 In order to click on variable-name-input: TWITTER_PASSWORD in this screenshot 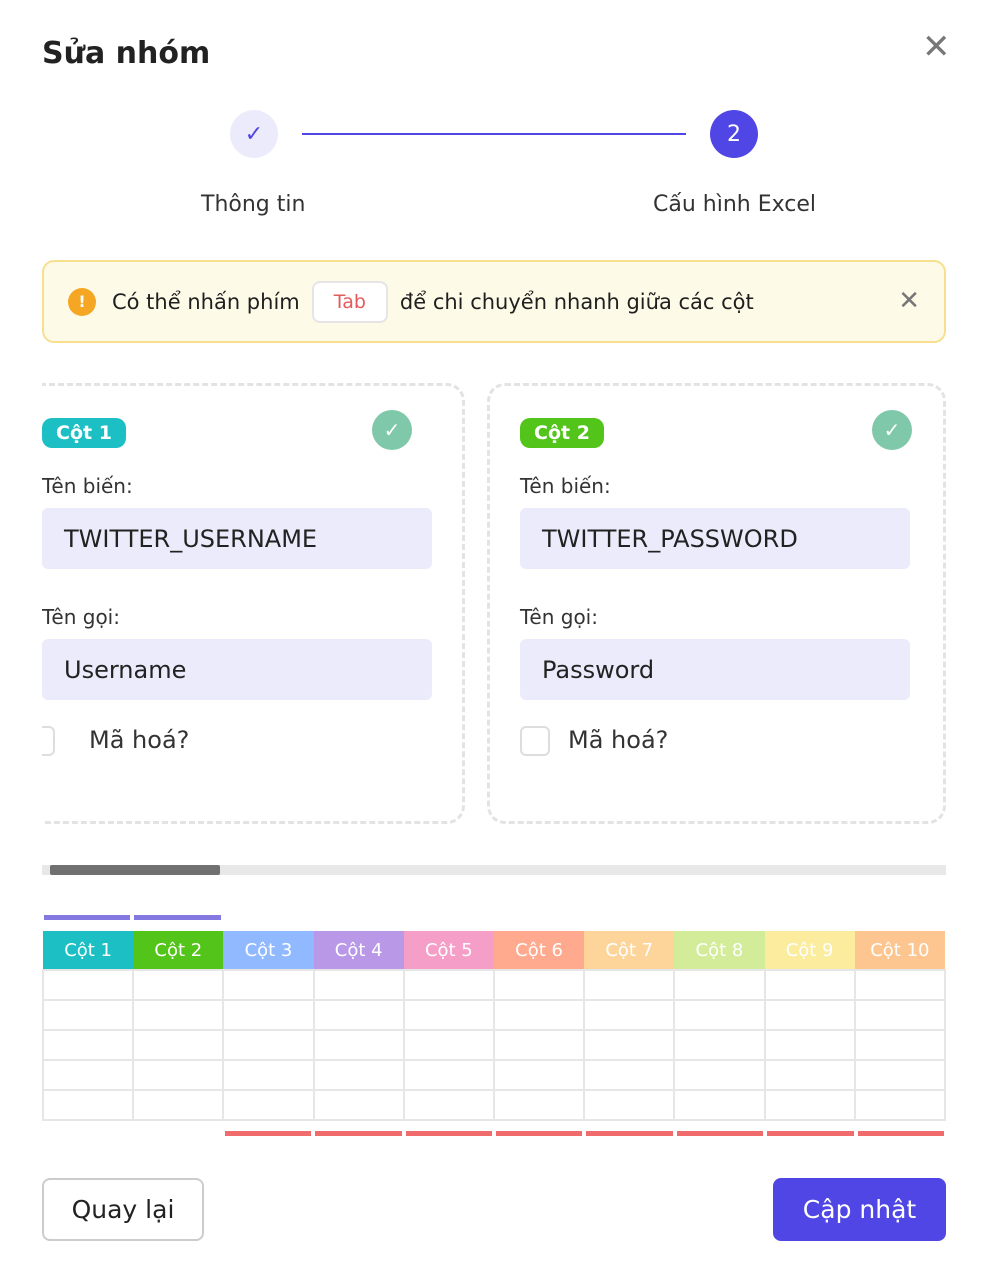, I will do `click(715, 538)`.